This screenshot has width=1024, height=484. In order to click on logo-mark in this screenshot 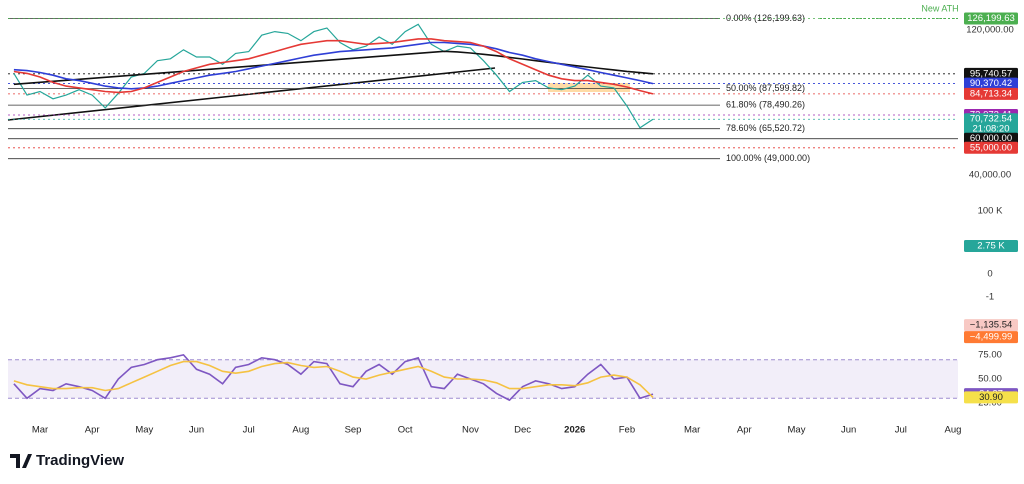, I will do `click(21, 461)`.